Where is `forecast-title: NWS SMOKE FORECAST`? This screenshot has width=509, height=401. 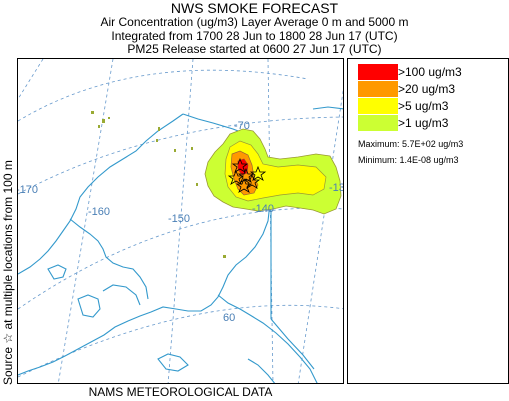
forecast-title: NWS SMOKE FORECAST is located at coordinates (254, 8).